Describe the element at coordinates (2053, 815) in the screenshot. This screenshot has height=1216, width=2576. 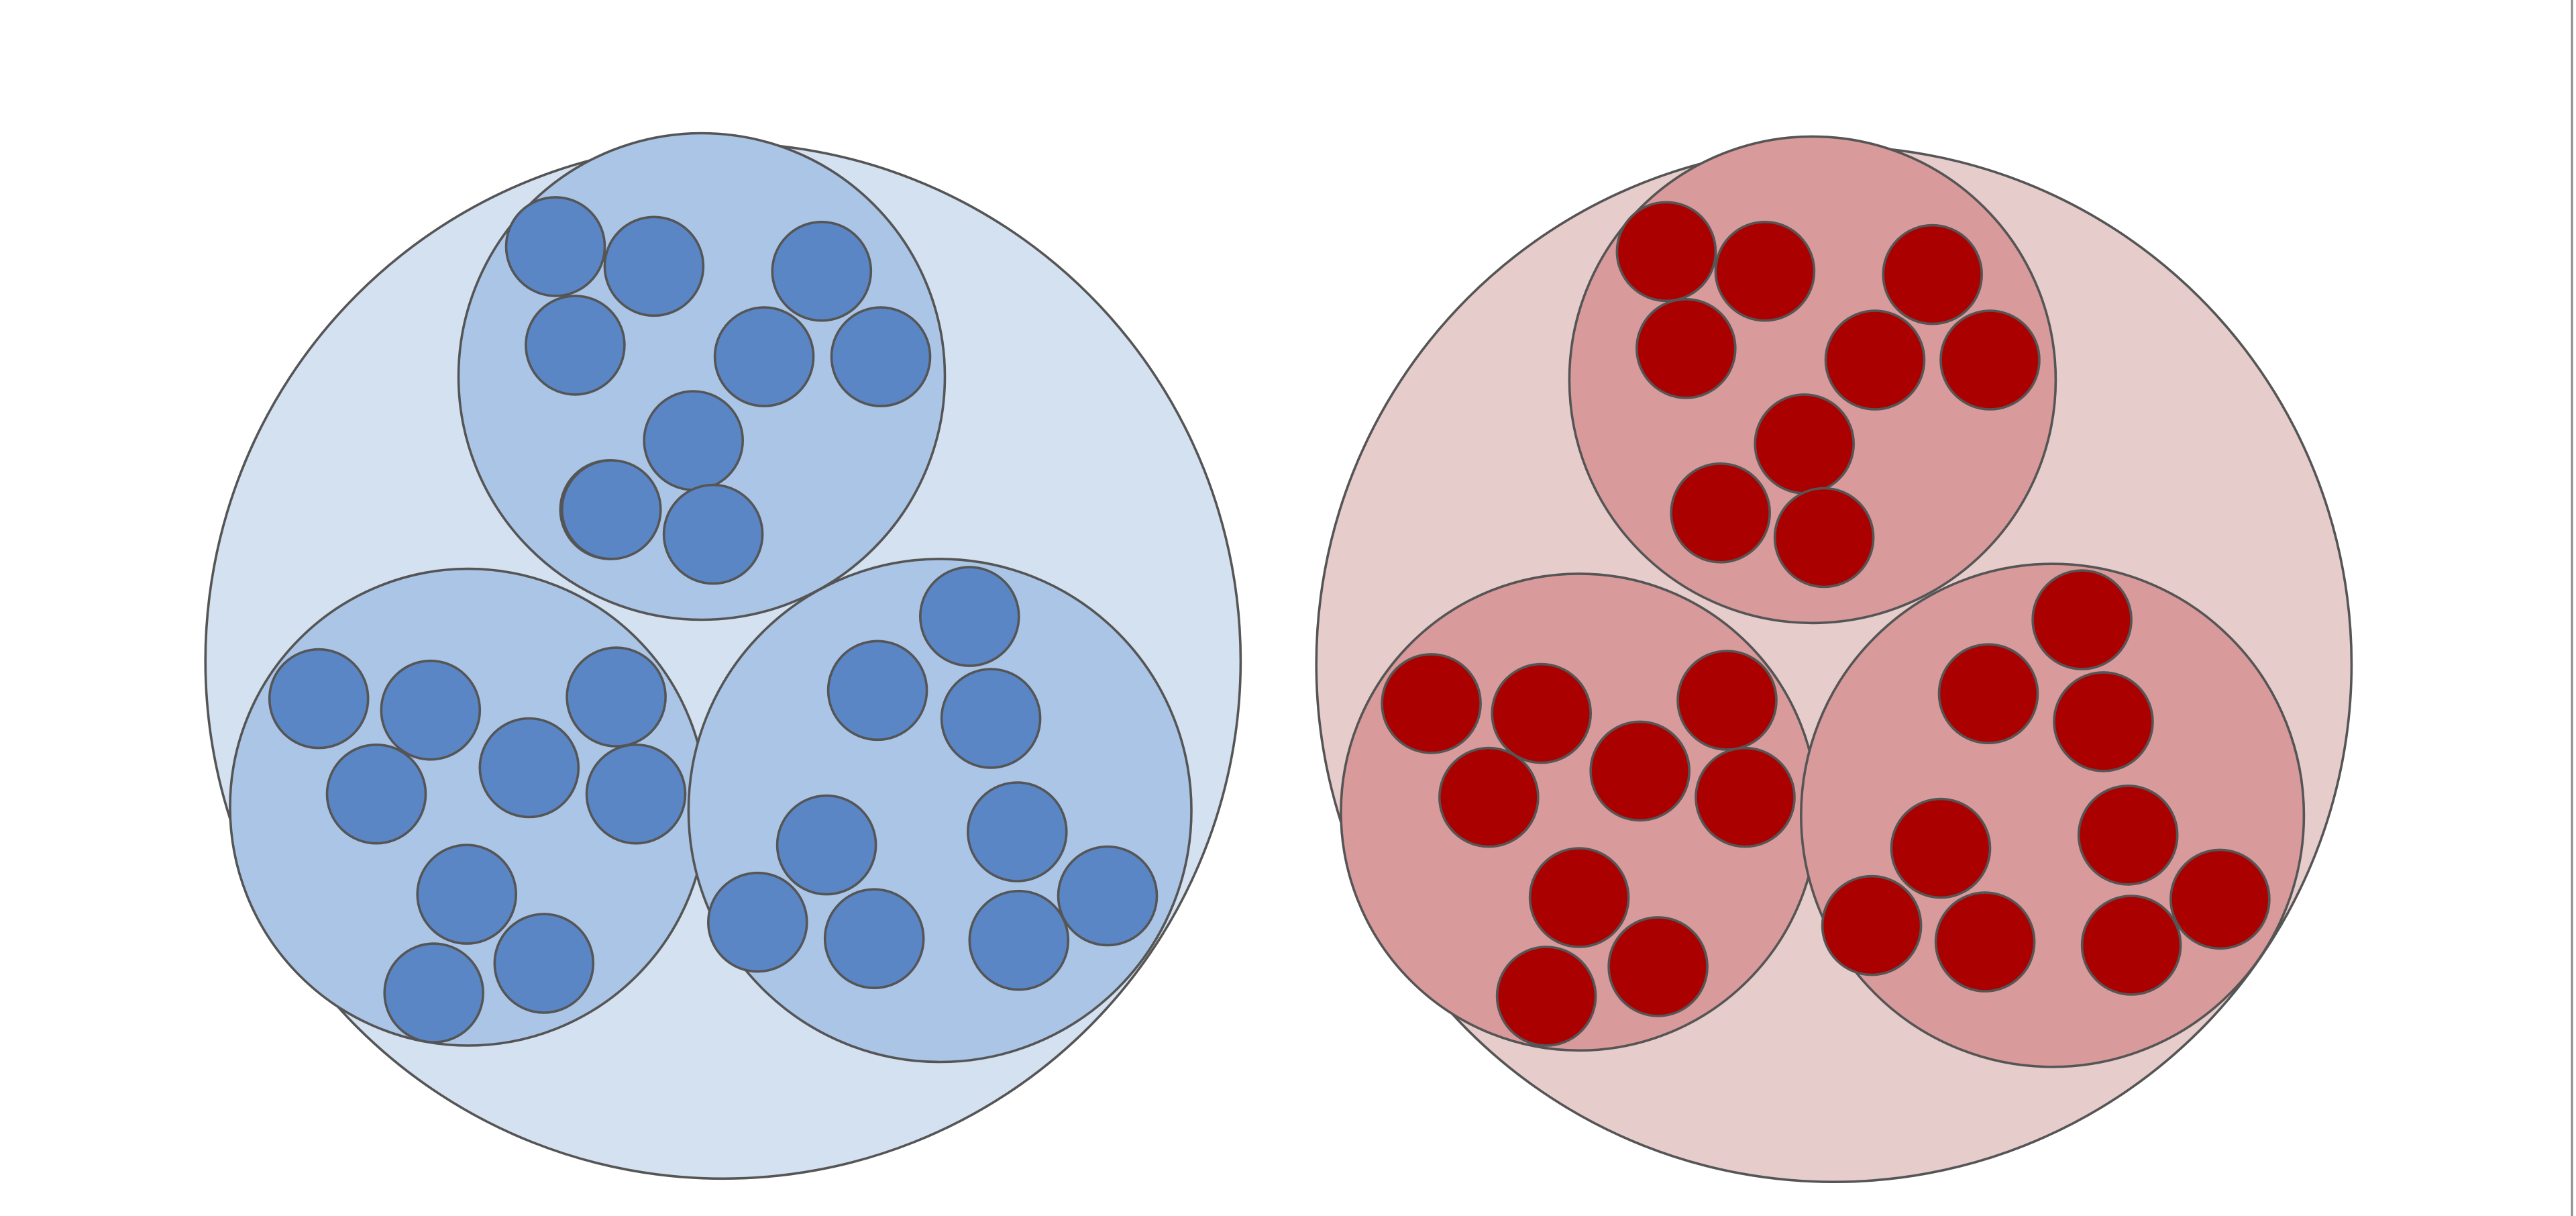
I see `red-group-cluster-bottom-right` at that location.